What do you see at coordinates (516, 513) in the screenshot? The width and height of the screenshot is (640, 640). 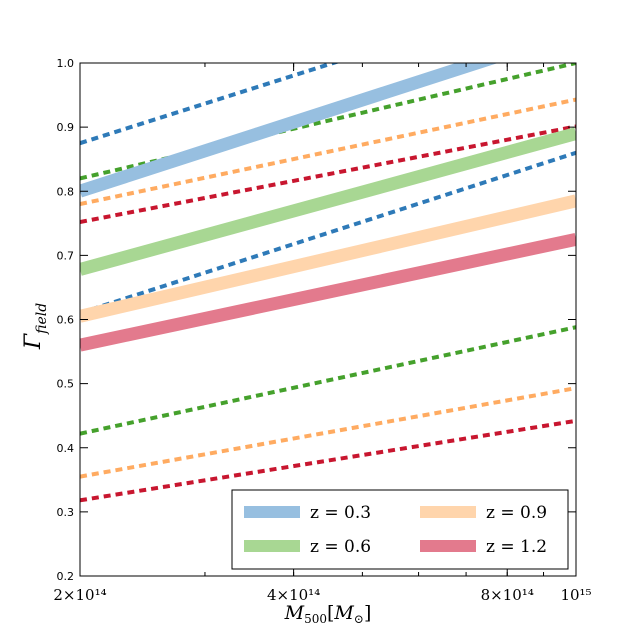 I see `legend-label-z09: z = 0.9` at bounding box center [516, 513].